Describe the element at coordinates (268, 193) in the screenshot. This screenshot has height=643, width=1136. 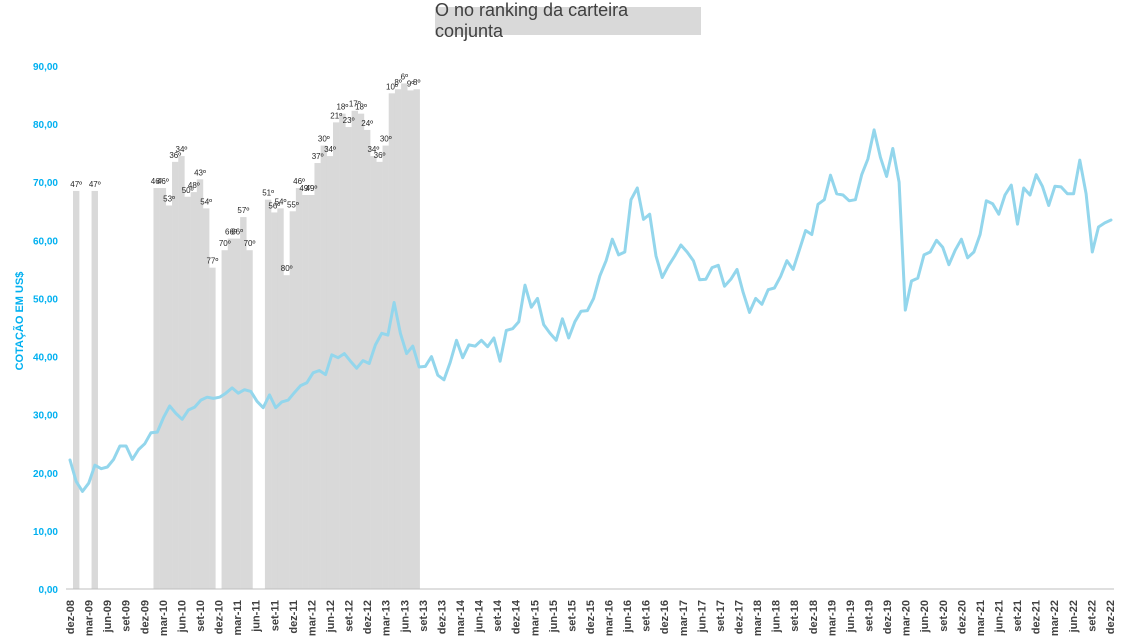
I see `bar-label: 51º` at that location.